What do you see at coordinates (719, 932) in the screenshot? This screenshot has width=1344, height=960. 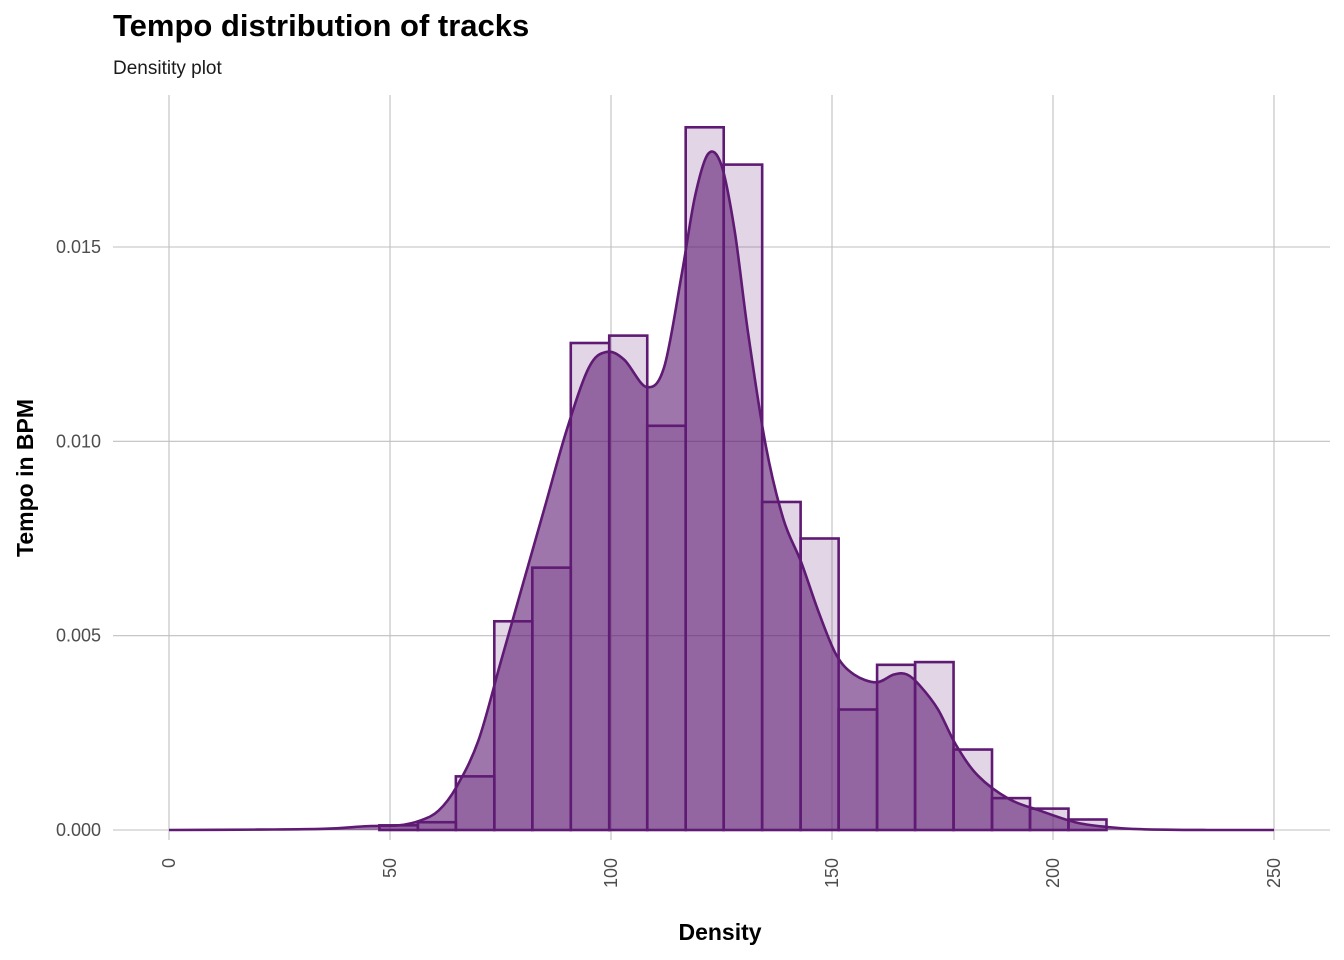 I see `x-axis-title: Density` at bounding box center [719, 932].